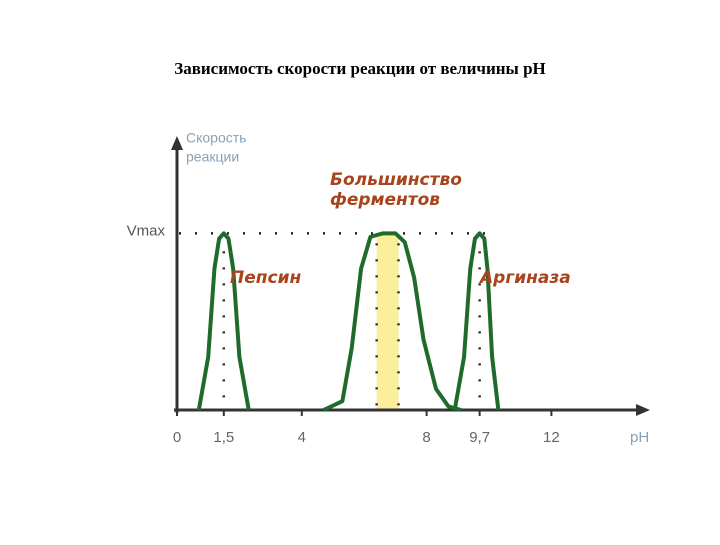  Describe the element at coordinates (551, 437) in the screenshot. I see `x-tick-label: 12` at that location.